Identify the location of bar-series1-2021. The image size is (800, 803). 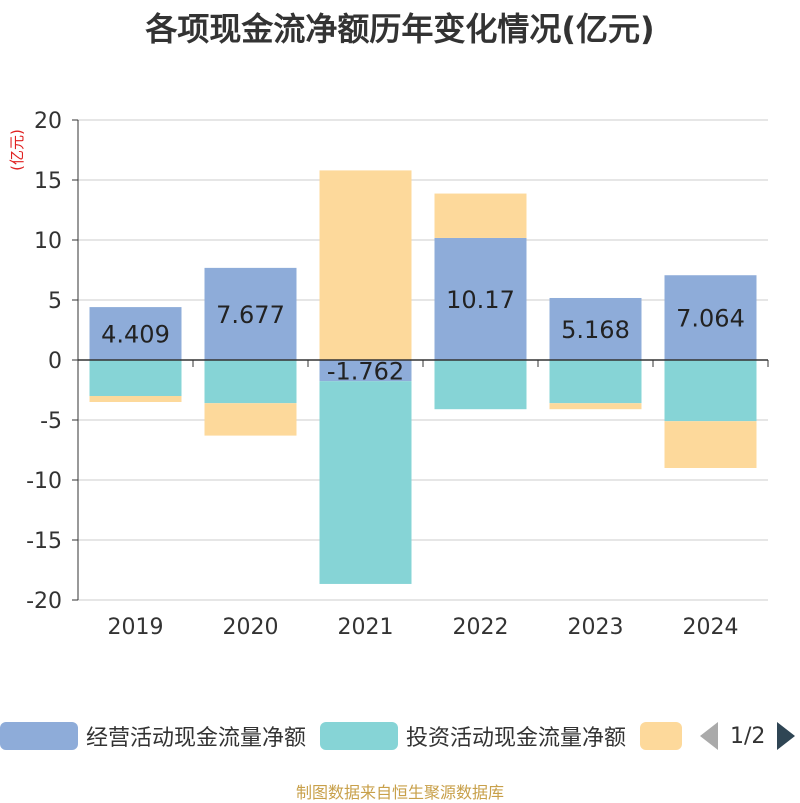
(365, 482).